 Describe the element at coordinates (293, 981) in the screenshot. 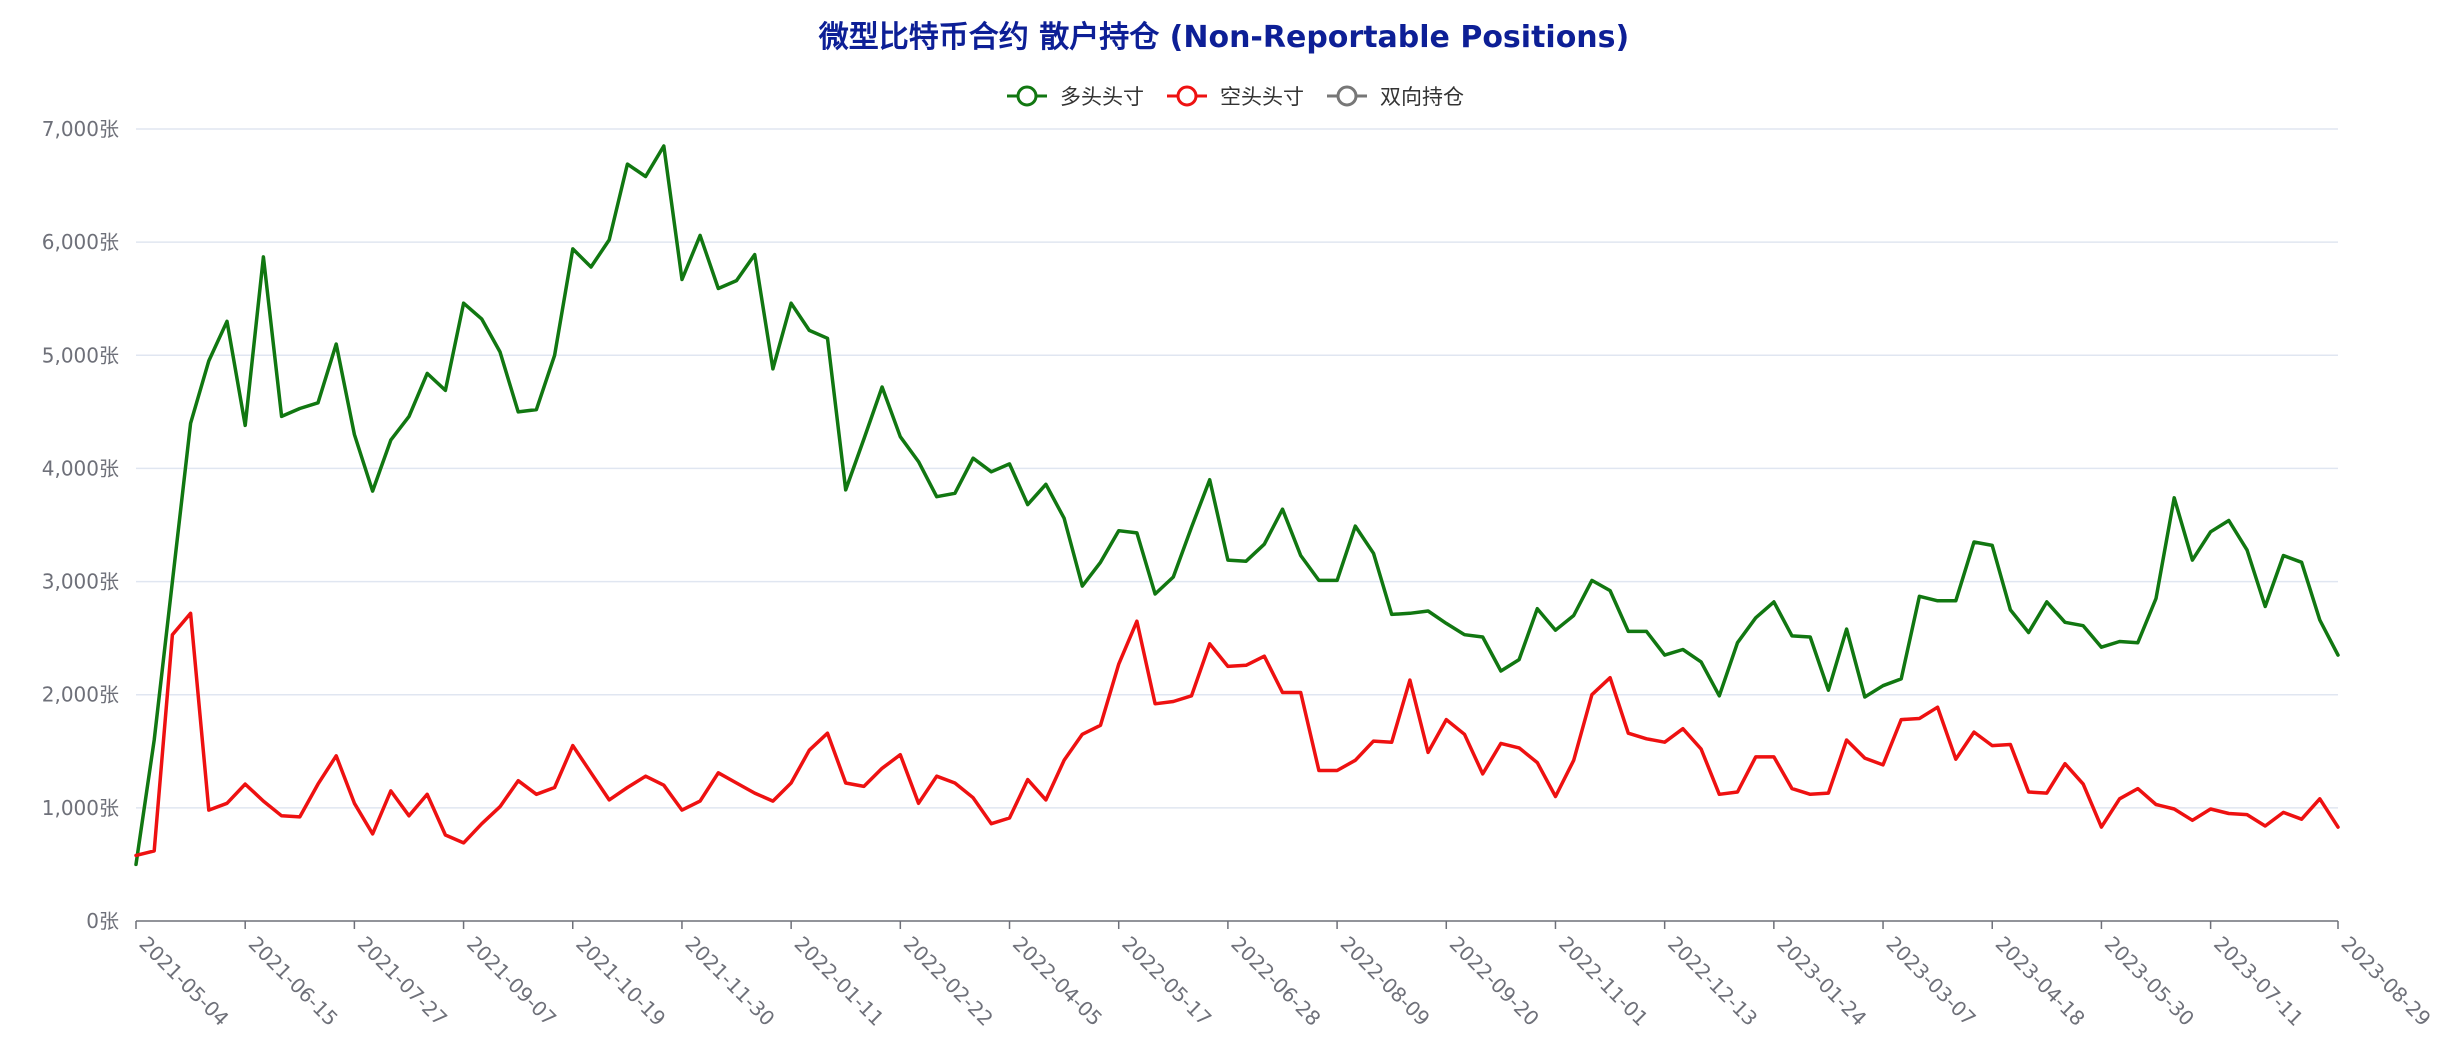

I see `x-tick-label: 2021-06-15` at that location.